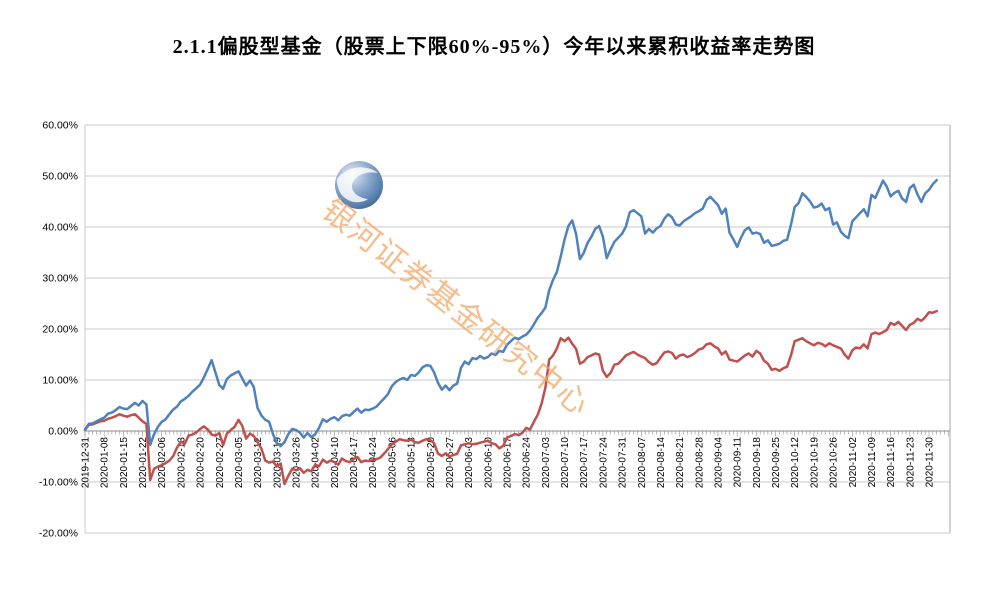 The width and height of the screenshot is (988, 603). I want to click on x-axis-date-label: 2020-07-03, so click(546, 463).